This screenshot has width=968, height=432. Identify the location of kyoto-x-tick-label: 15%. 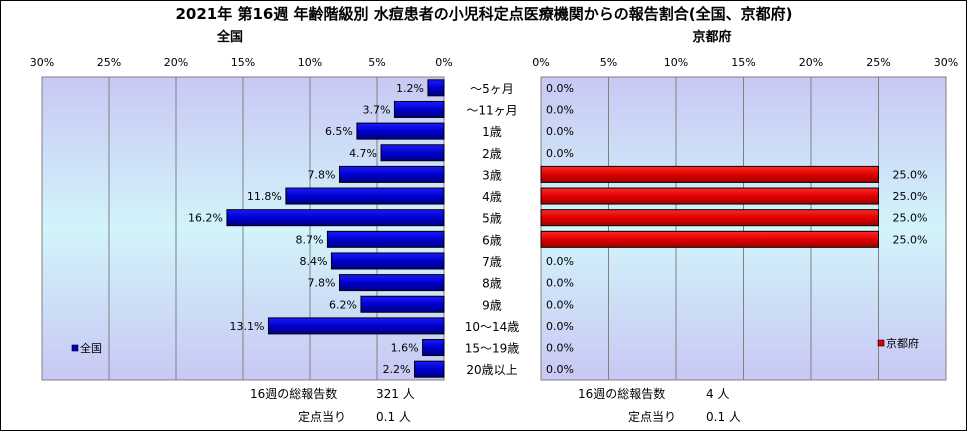
(743, 62).